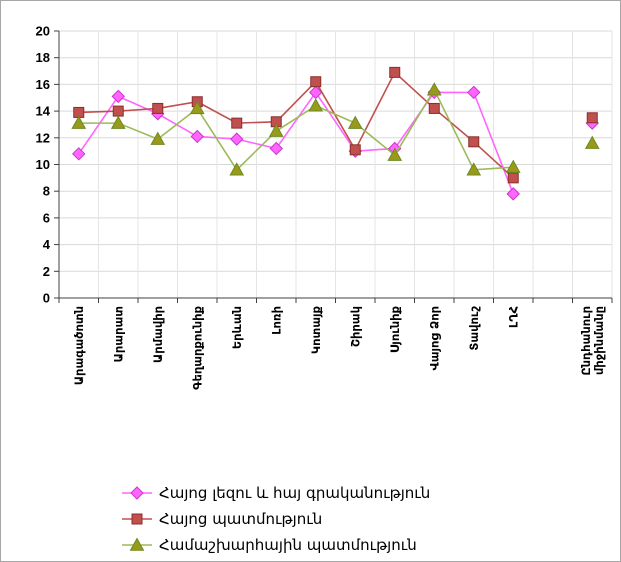 Image resolution: width=621 pixels, height=562 pixels. I want to click on x-tick-label: Արմավիր, so click(158, 334).